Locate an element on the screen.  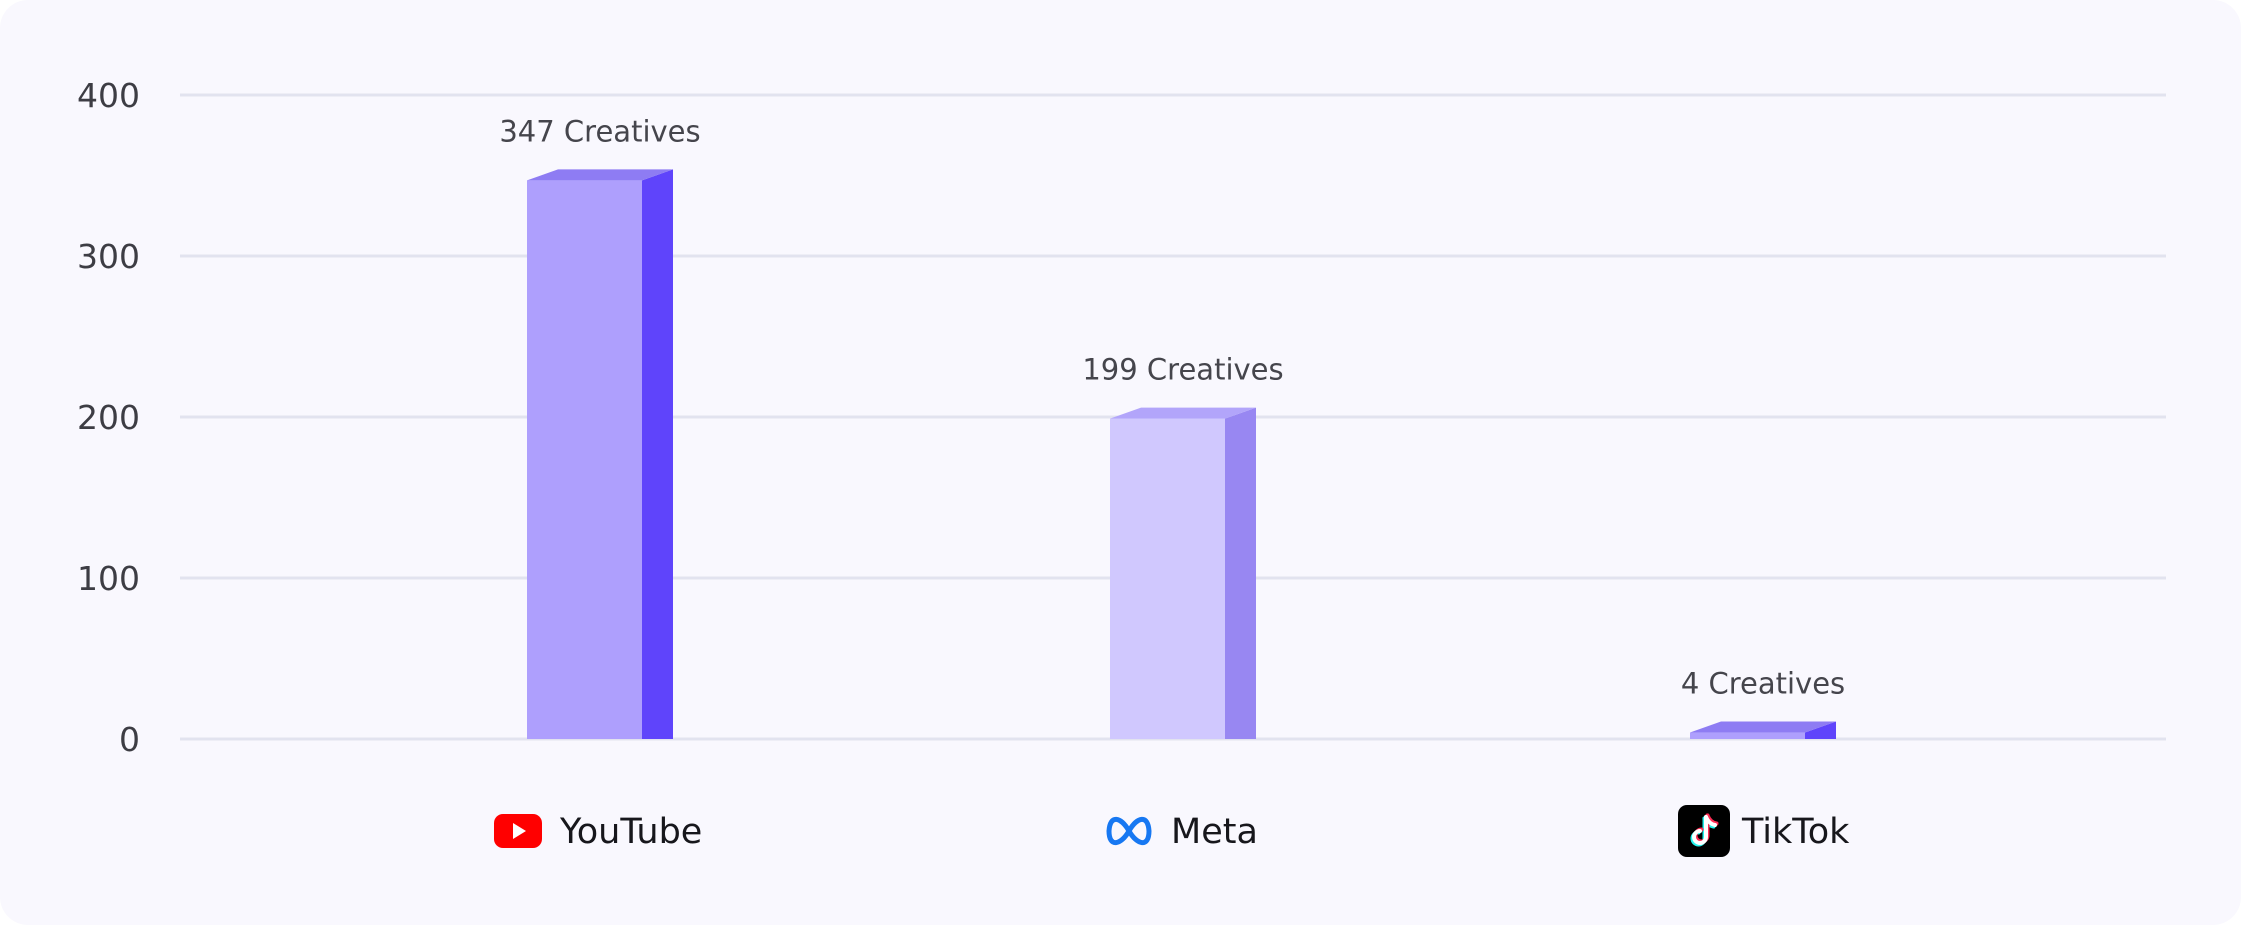
category-label-youtube: YouTube is located at coordinates (598, 832).